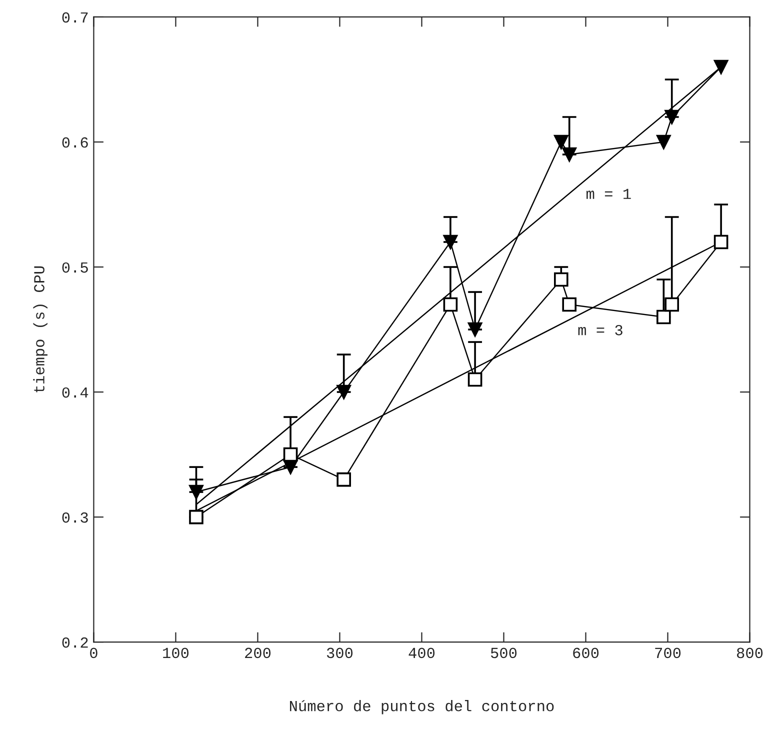  I want to click on x-tick-label: 600, so click(586, 653).